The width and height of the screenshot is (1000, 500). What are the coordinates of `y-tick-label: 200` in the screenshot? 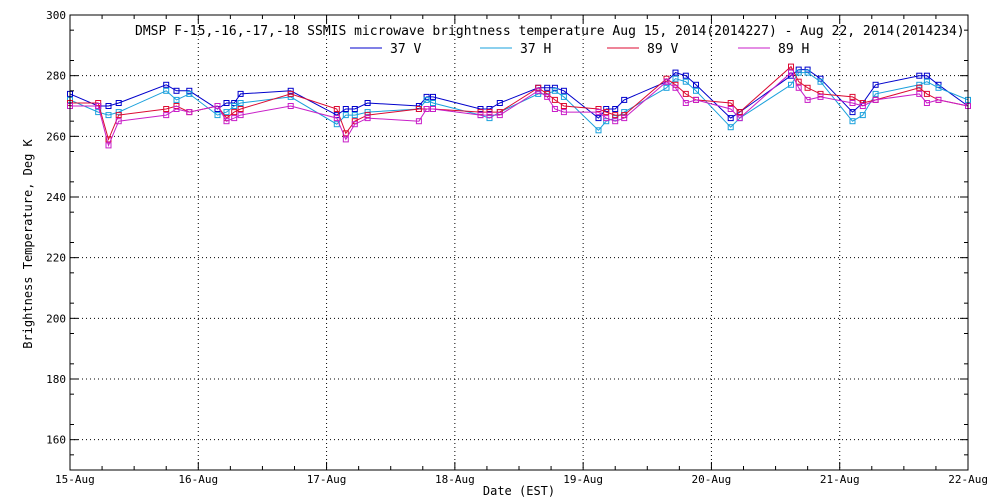 It's located at (56, 318).